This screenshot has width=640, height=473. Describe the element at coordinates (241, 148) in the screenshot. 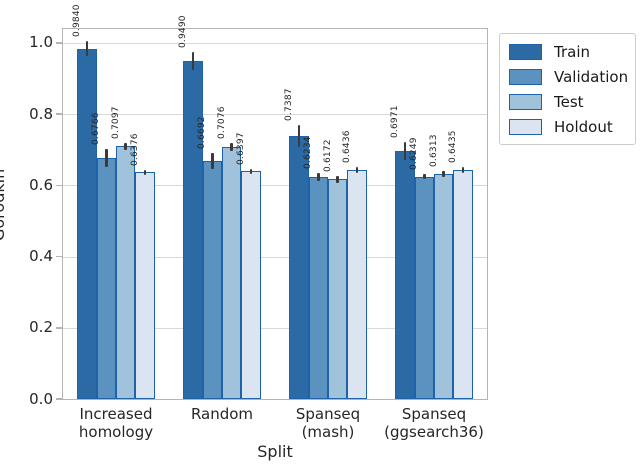

I see `bar-value-label: 0.6397` at that location.